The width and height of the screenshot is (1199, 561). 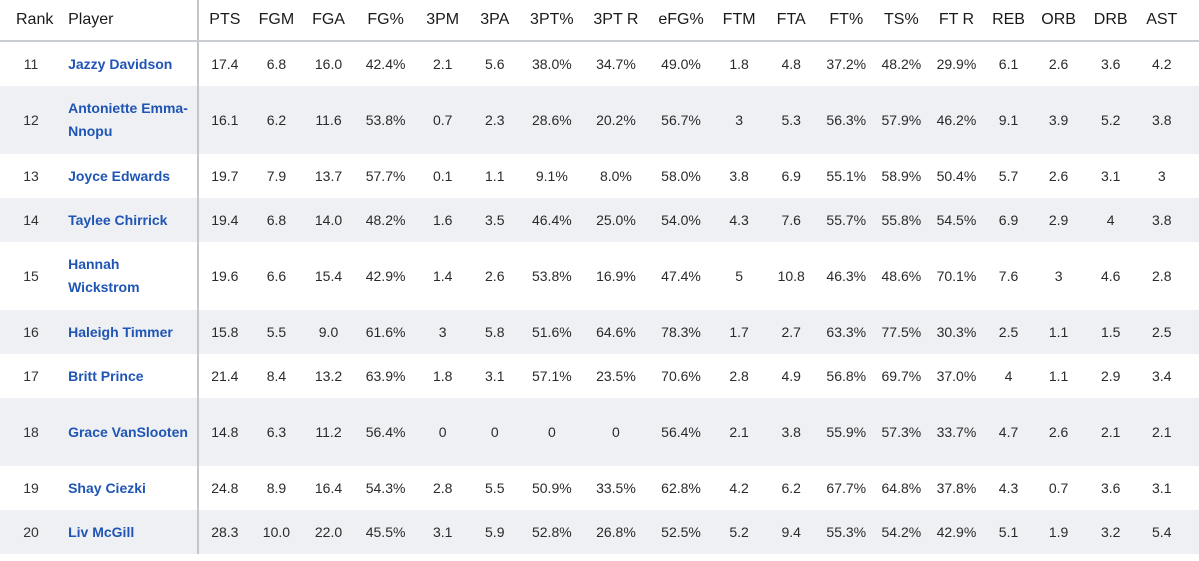 What do you see at coordinates (276, 276) in the screenshot?
I see `stat-cell-fgm: 6.6` at bounding box center [276, 276].